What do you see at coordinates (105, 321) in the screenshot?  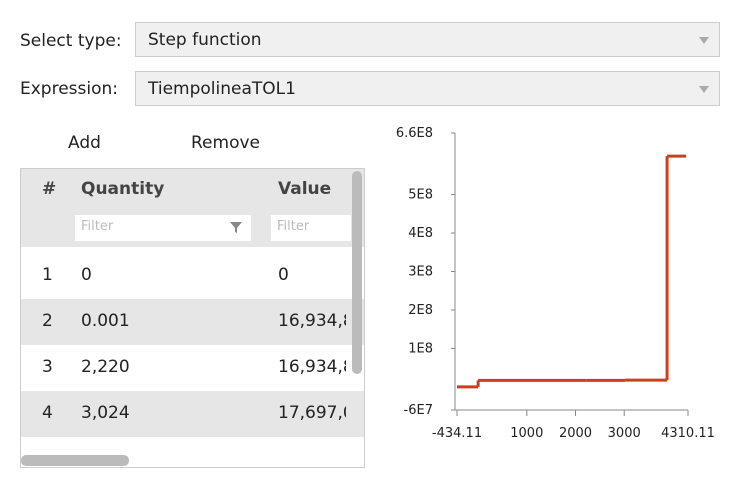 I see `table-cell: 0.001` at bounding box center [105, 321].